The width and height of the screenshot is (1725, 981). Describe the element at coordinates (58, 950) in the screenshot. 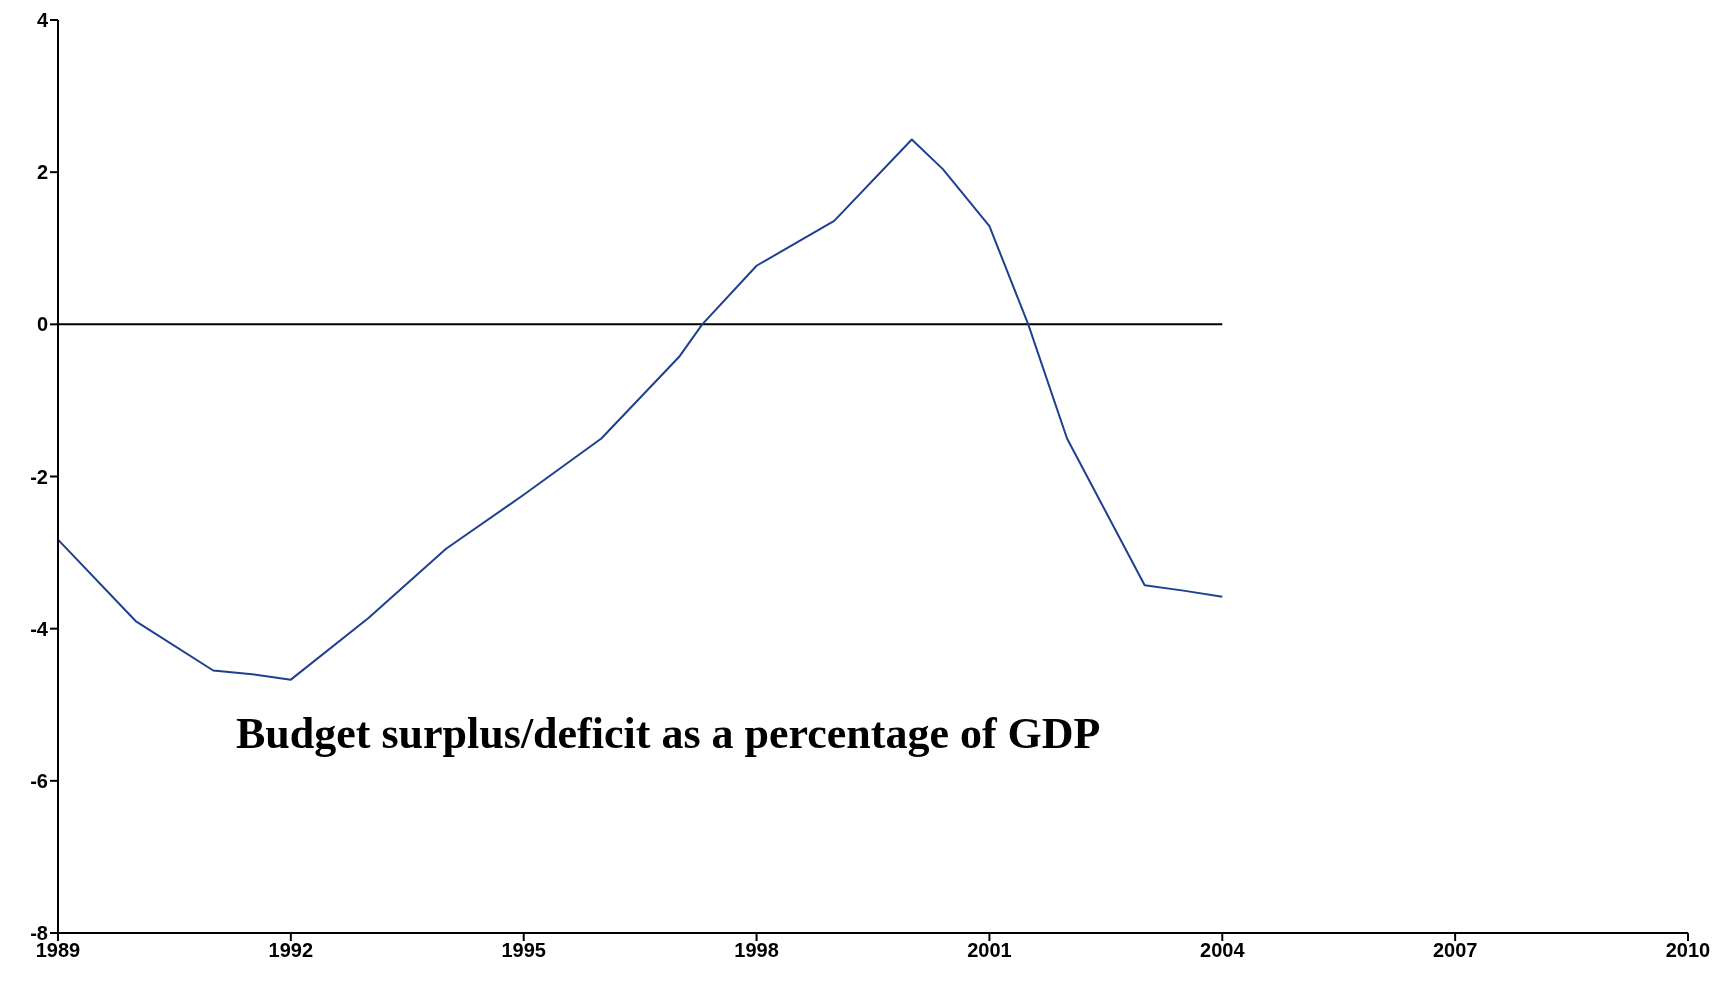

I see `x-tick-label: 1989` at that location.